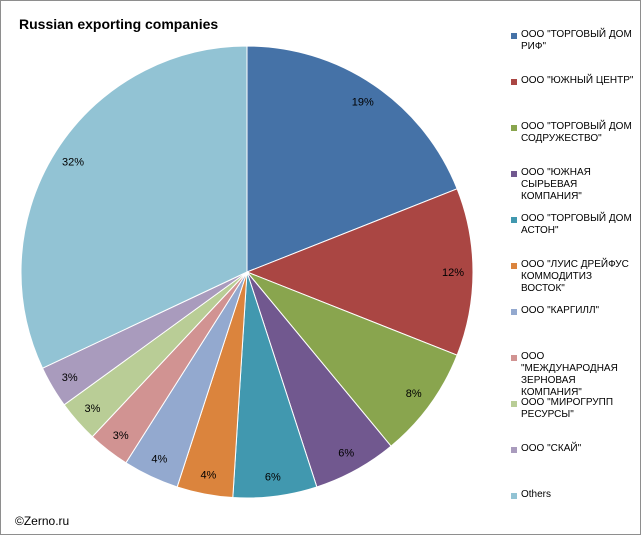  Describe the element at coordinates (73, 163) in the screenshot. I see `slice-label-11: 32%` at that location.